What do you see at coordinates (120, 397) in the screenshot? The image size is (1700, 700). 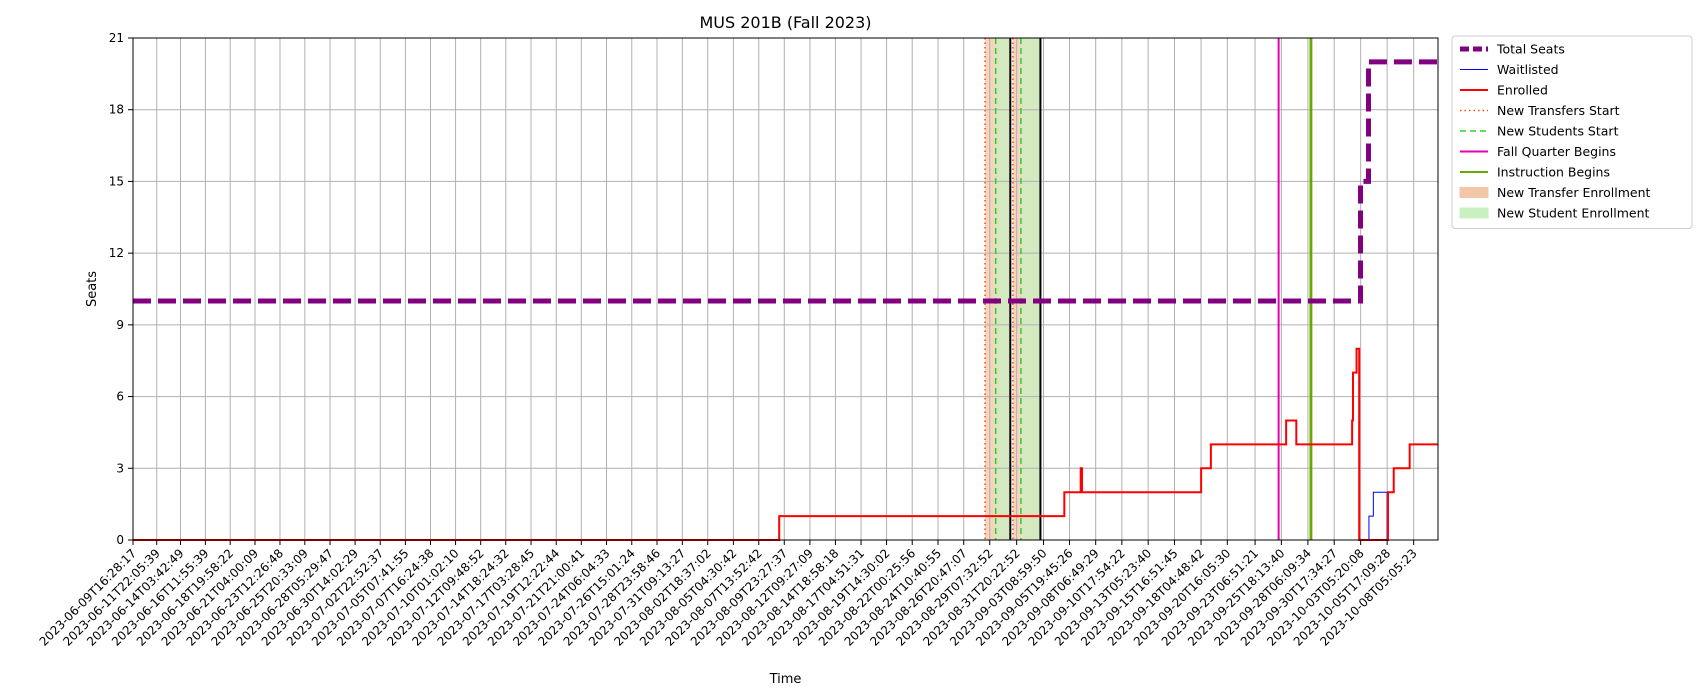 I see `y-tick-label: 6` at bounding box center [120, 397].